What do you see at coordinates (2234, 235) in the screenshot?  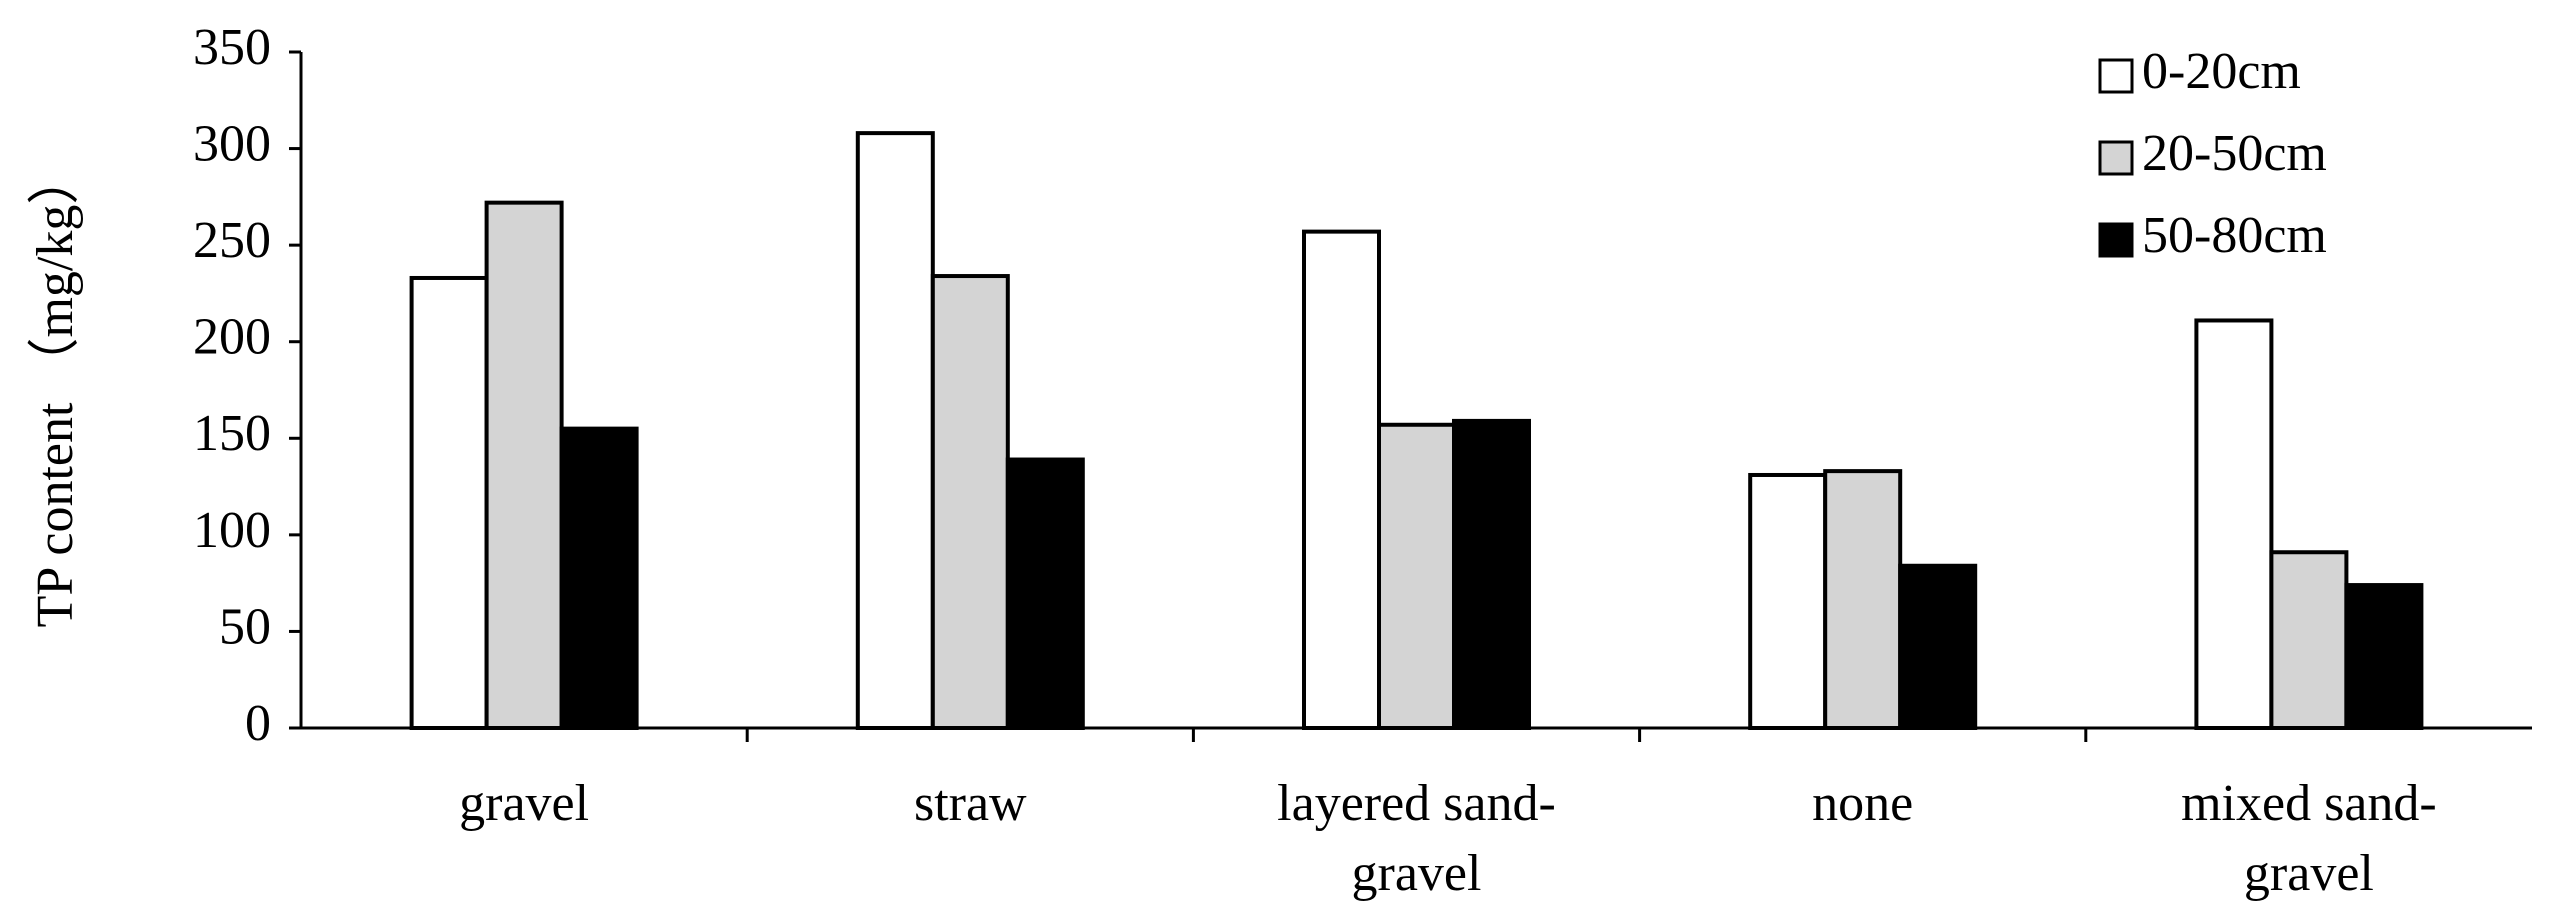 I see `legend-label: 50-80cm` at bounding box center [2234, 235].